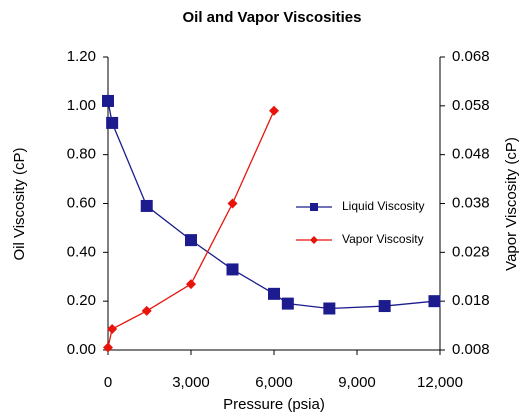 The width and height of the screenshot is (521, 417). What do you see at coordinates (81, 56) in the screenshot?
I see `y-tick-label: 1.20` at bounding box center [81, 56].